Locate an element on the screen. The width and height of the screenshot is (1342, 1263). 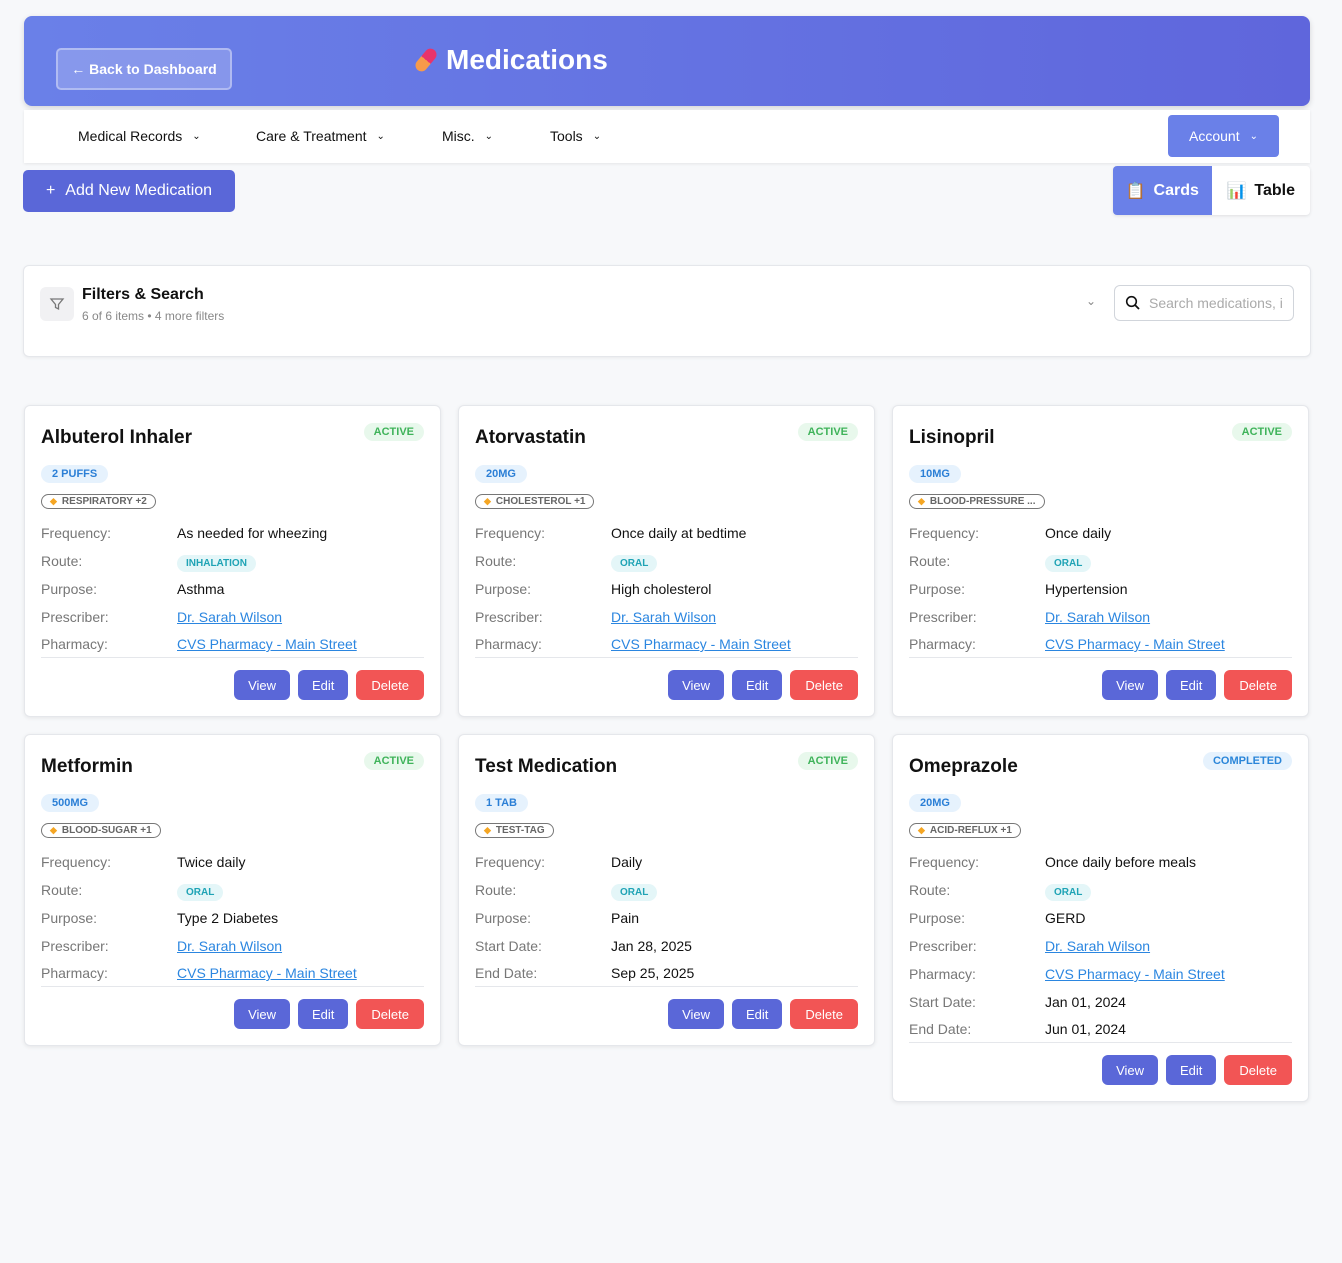
detail-value: Pain is located at coordinates (625, 918).